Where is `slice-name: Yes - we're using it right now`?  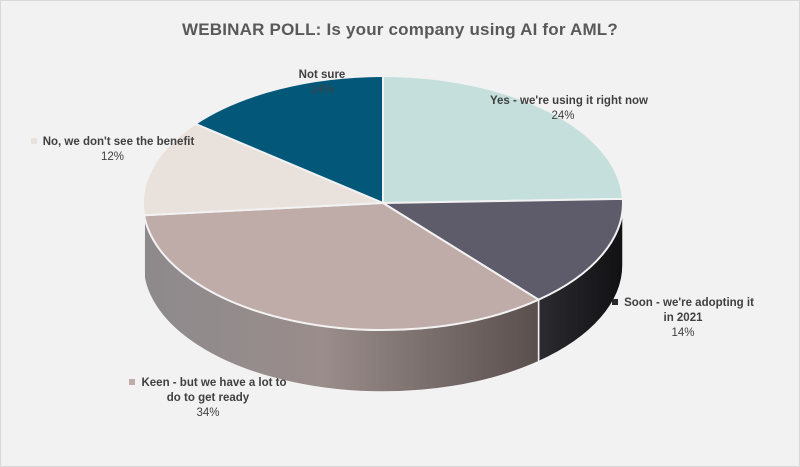 slice-name: Yes - we're using it right now is located at coordinates (568, 101).